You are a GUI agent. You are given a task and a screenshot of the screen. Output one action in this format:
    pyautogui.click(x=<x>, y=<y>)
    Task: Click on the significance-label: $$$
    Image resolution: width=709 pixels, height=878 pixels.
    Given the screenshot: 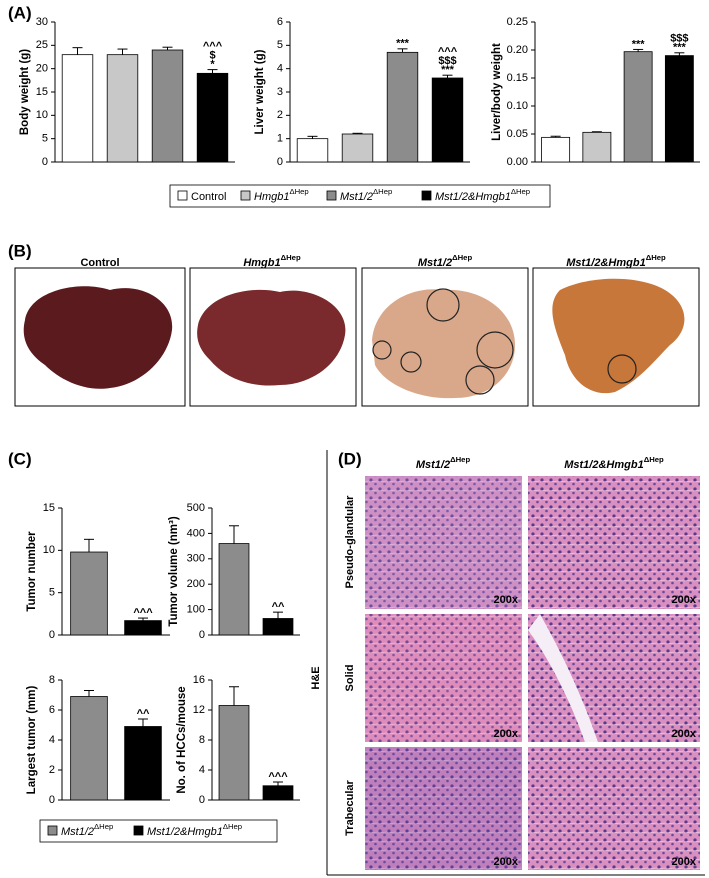 What is the action you would take?
    pyautogui.click(x=679, y=39)
    